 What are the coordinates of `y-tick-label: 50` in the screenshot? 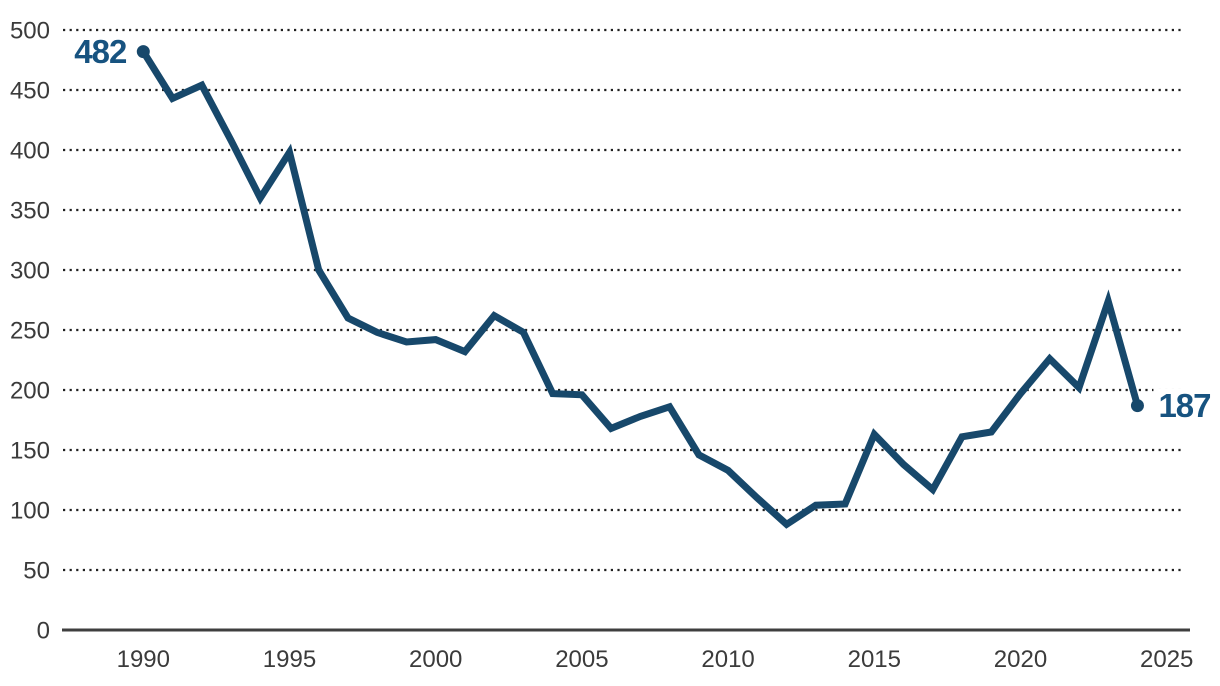 It's located at (36, 571).